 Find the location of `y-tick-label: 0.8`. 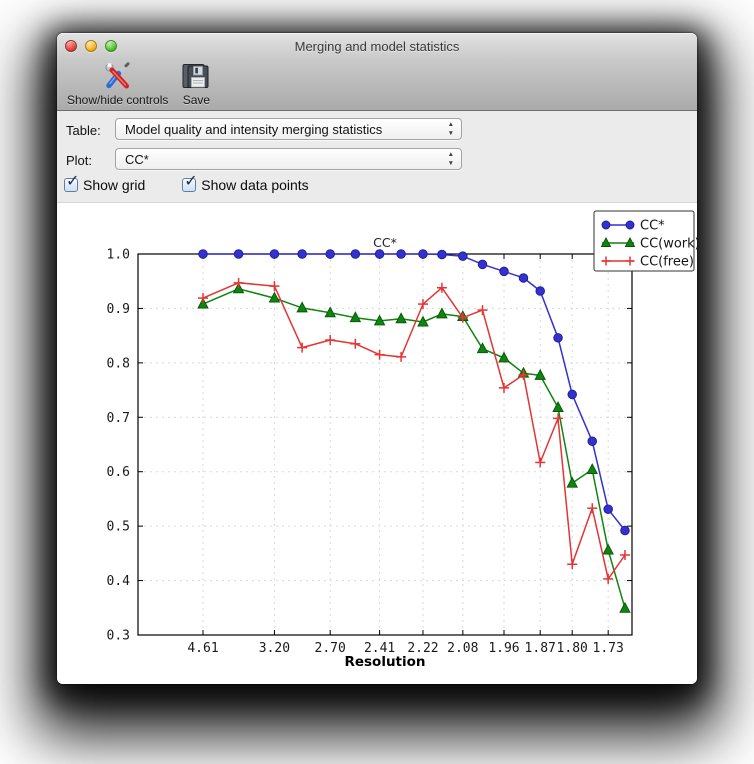

y-tick-label: 0.8 is located at coordinates (118, 363).